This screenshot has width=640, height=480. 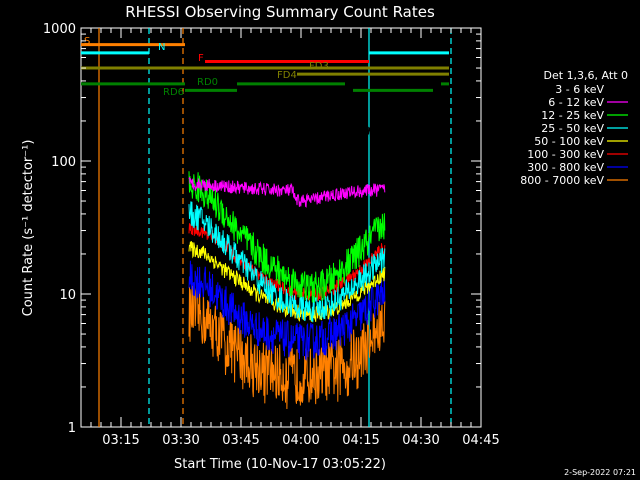 What do you see at coordinates (562, 180) in the screenshot?
I see `legend-label-7: 800 - 7000 keV` at bounding box center [562, 180].